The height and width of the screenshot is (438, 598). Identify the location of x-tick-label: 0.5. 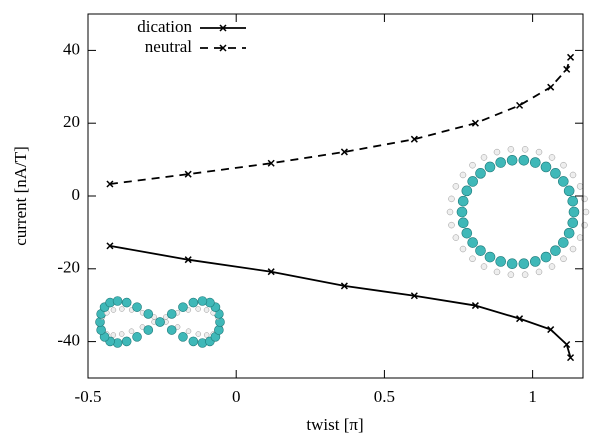
(384, 396).